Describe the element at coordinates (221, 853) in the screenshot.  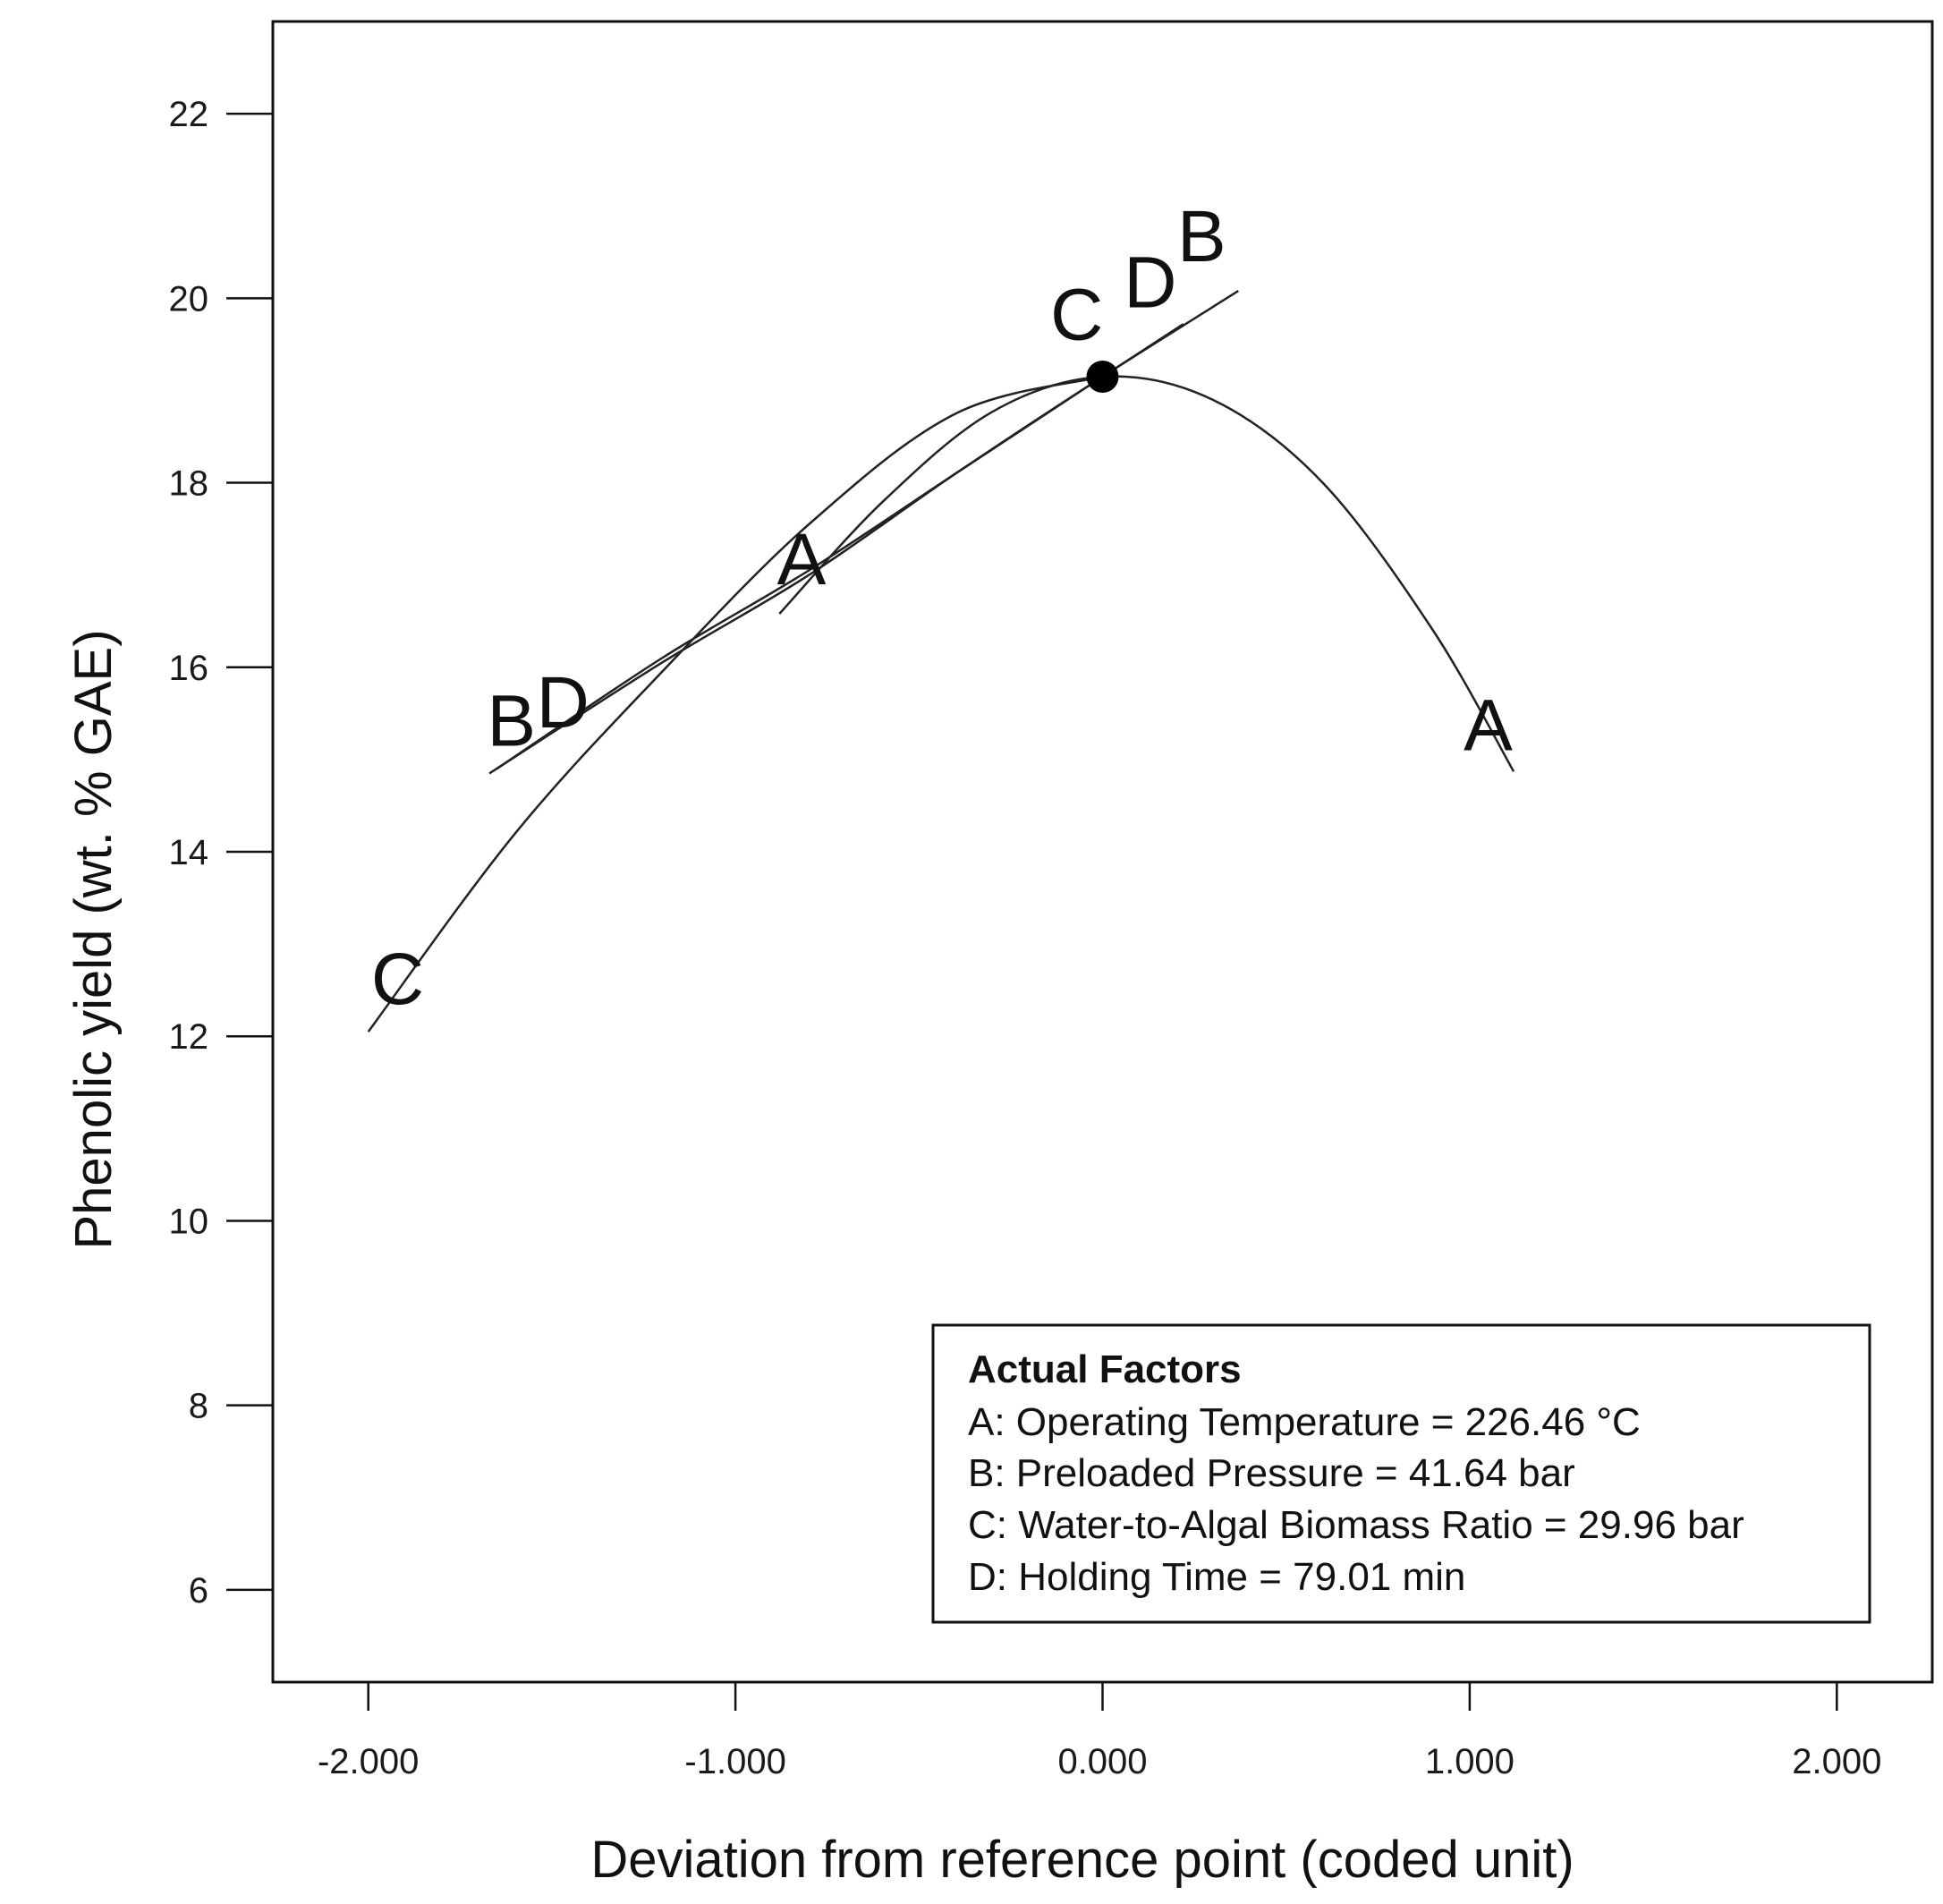
I see `y-axis-ticks: 6 8 10 12 14 16 18 20 22` at that location.